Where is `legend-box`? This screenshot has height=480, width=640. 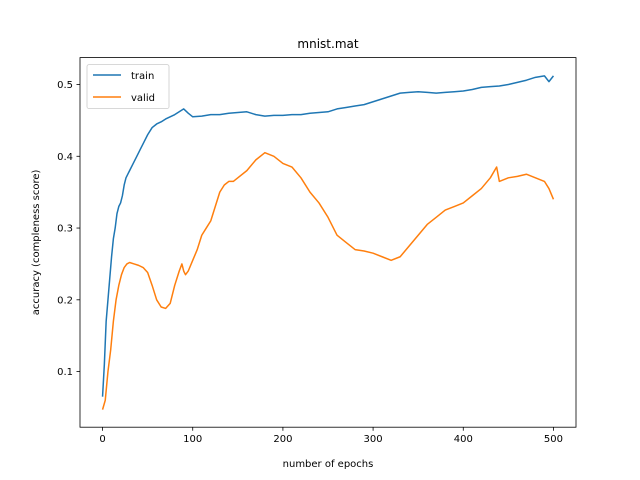 legend-box is located at coordinates (128, 86).